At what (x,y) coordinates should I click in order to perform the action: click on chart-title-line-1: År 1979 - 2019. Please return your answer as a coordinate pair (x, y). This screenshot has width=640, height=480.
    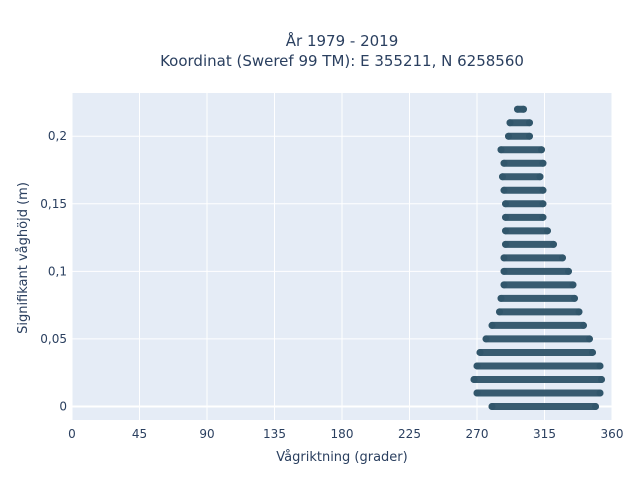
    Looking at the image, I should click on (342, 40).